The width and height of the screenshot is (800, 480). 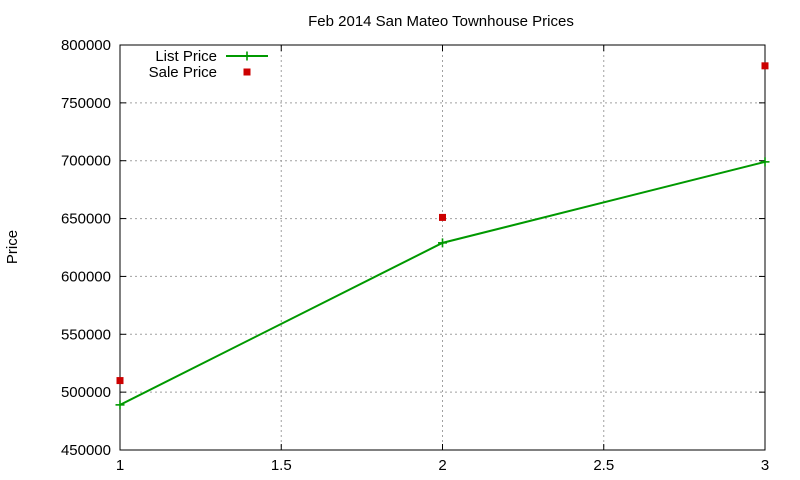 I want to click on legend-marker-list-price, so click(x=247, y=56).